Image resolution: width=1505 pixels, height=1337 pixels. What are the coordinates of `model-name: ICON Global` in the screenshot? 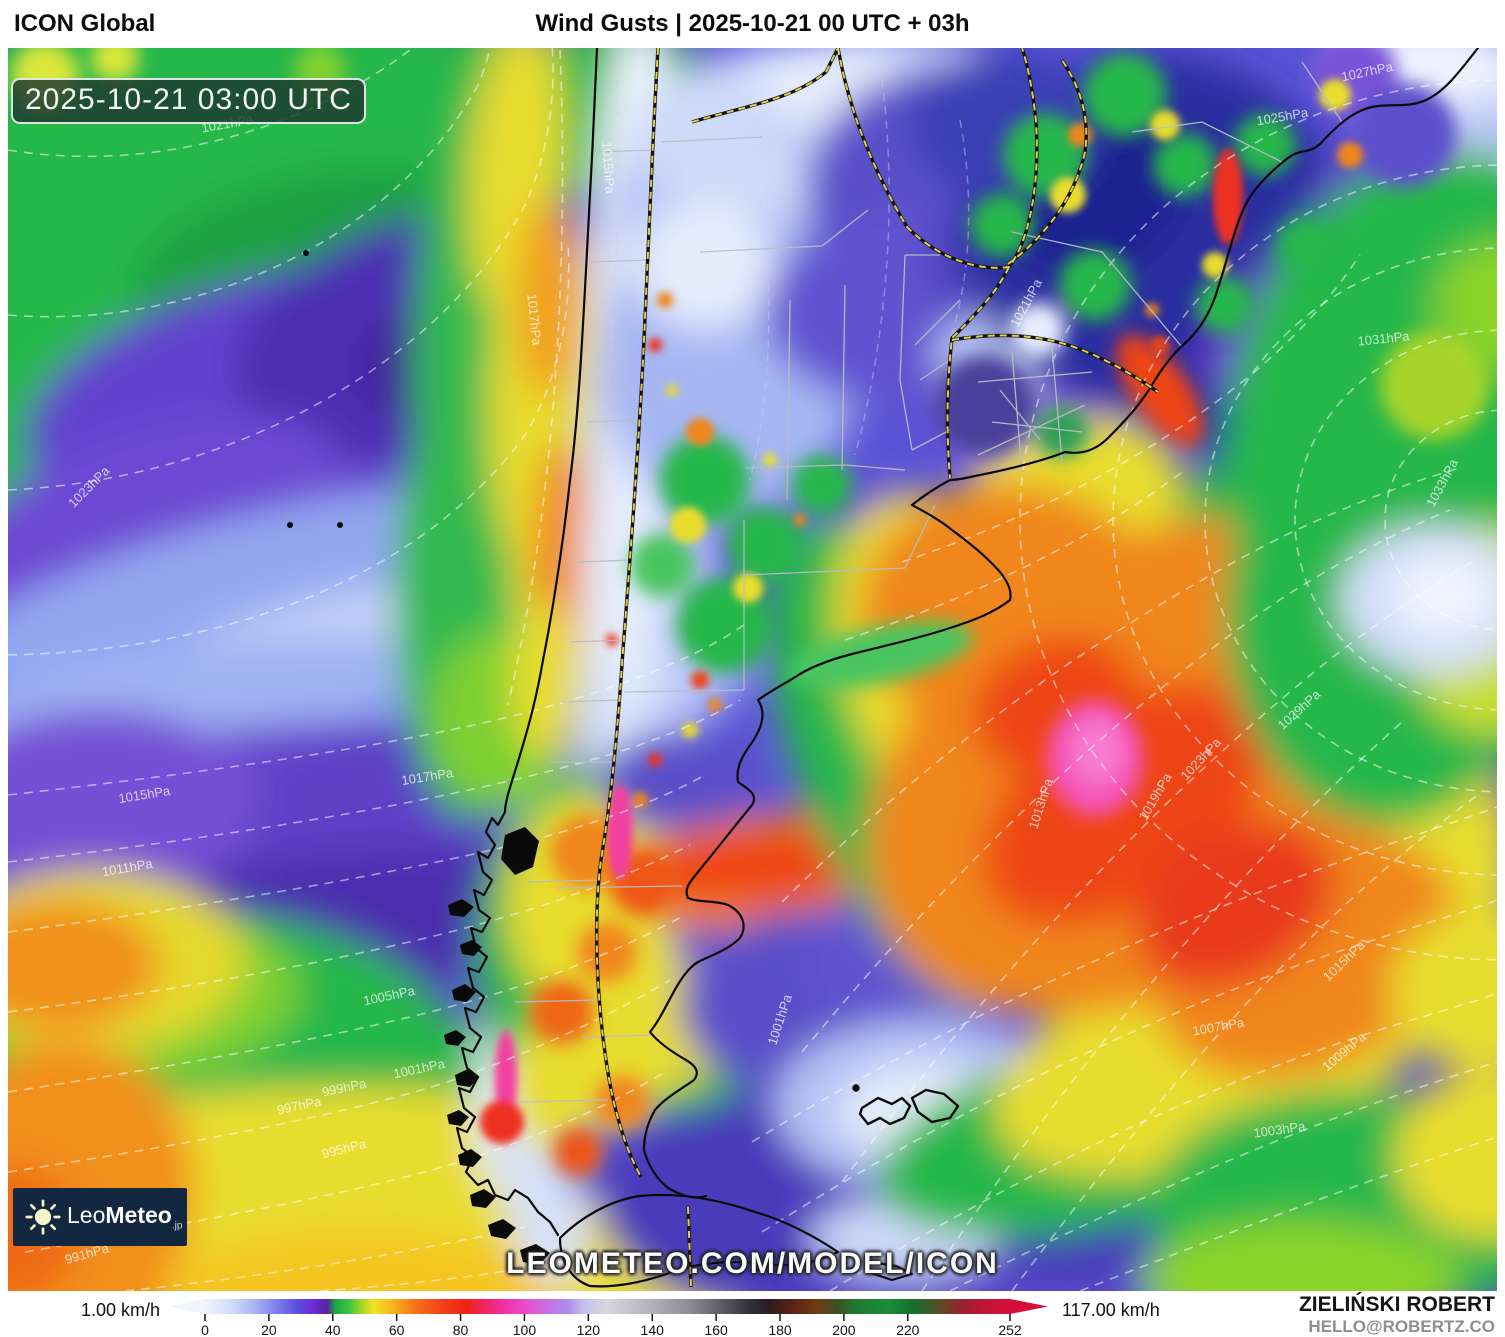 It's located at (85, 23).